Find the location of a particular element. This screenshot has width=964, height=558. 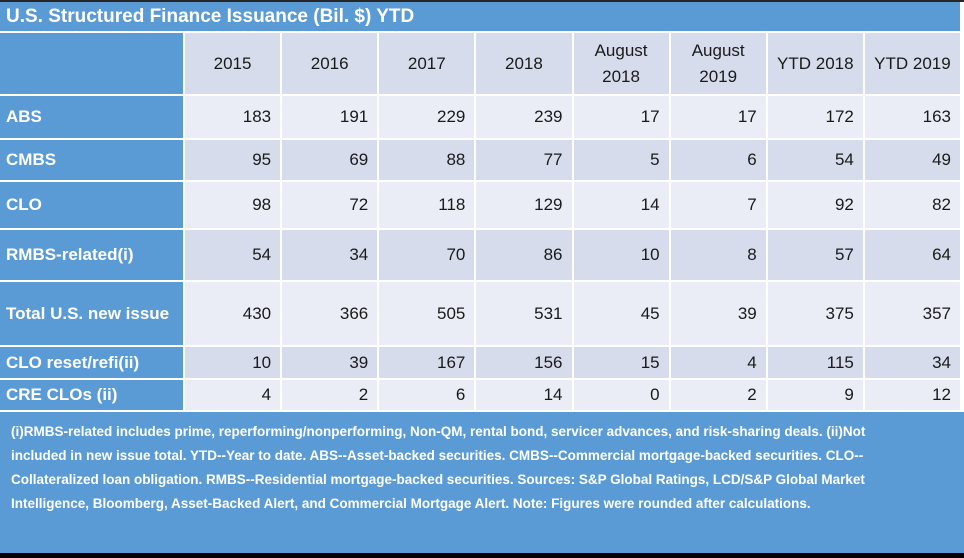

value-cell: 86 is located at coordinates (524, 255).